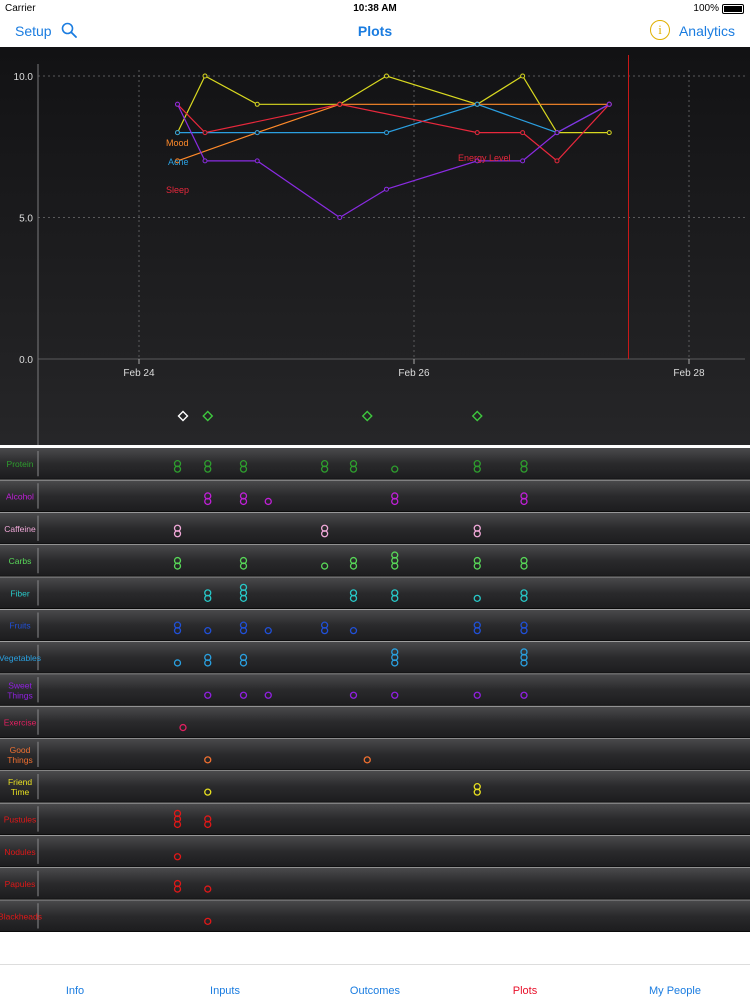 This screenshot has height=1001, width=750. Describe the element at coordinates (24, 77) in the screenshot. I see `y-tick-label: 10.0` at that location.